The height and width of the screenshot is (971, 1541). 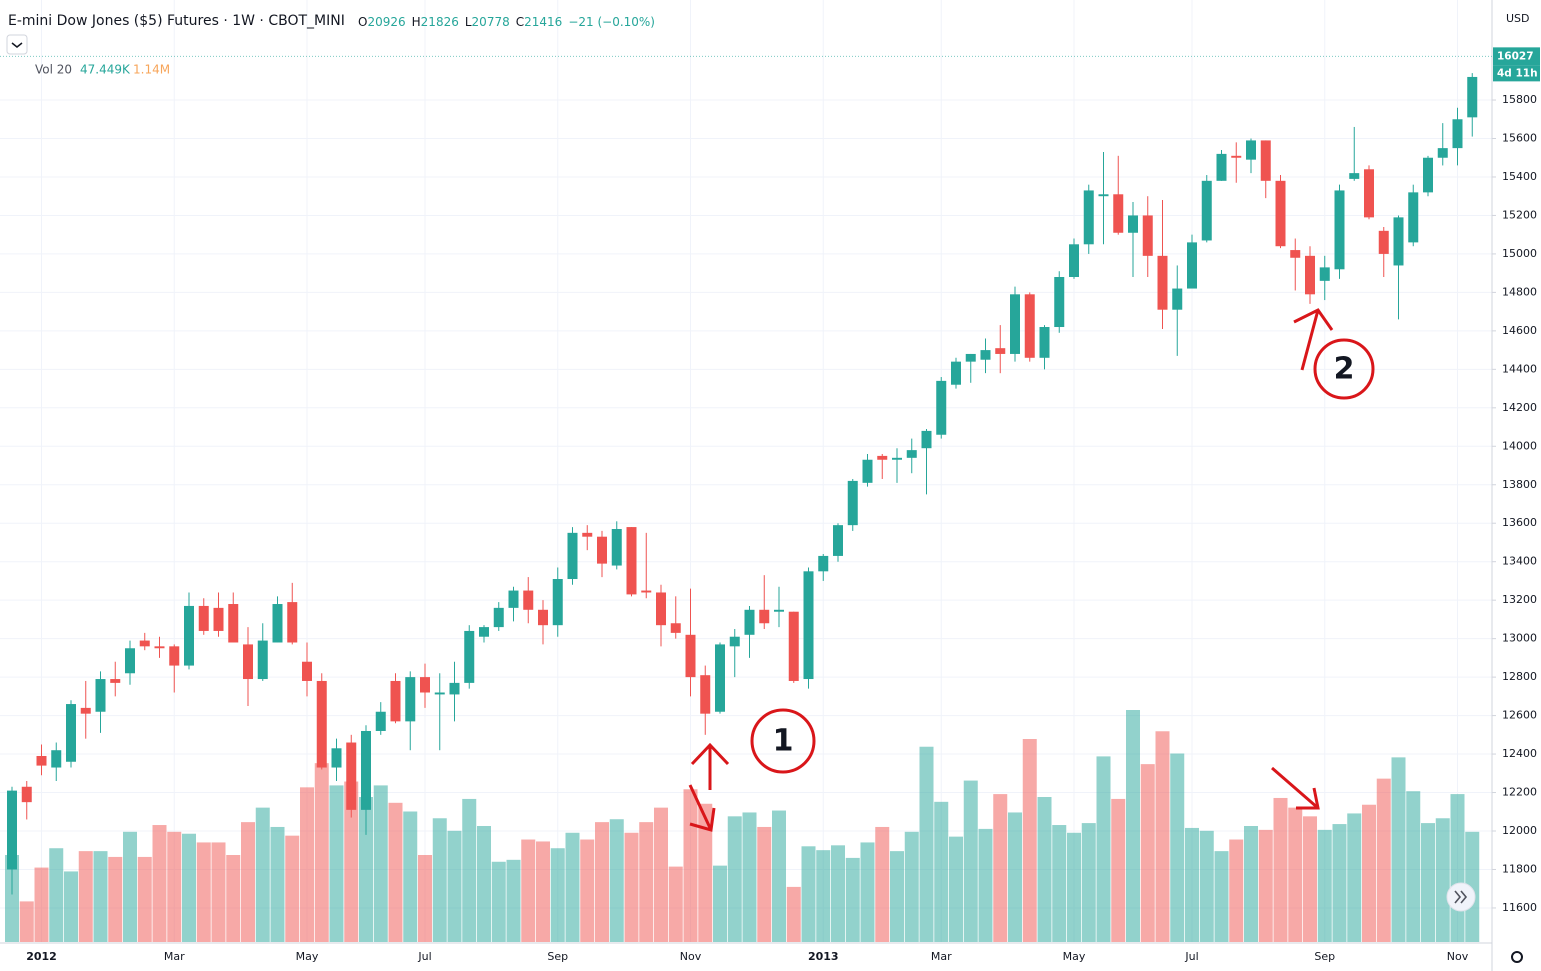 I want to click on ohlc-key: C, so click(x=520, y=22).